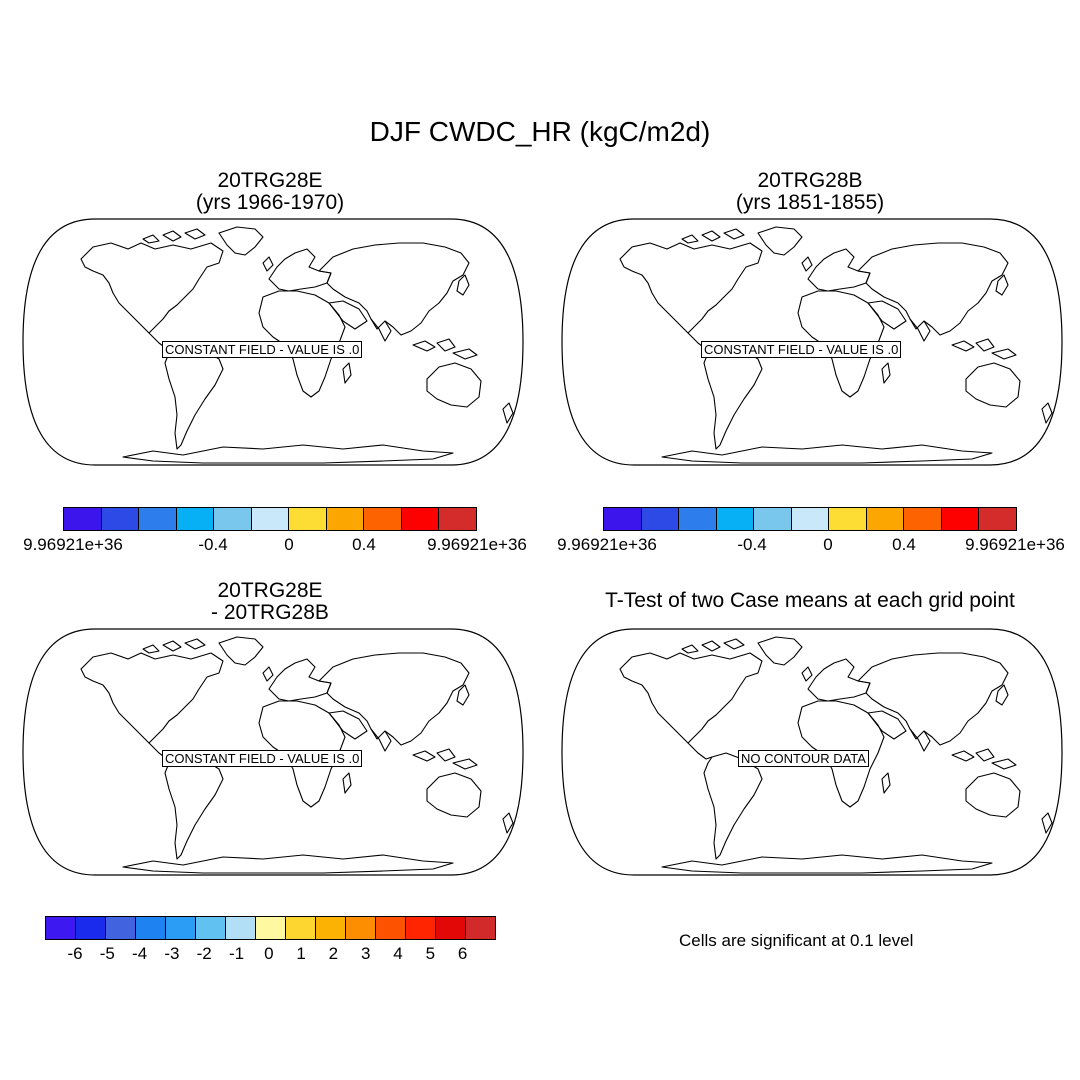 The height and width of the screenshot is (1080, 1080). I want to click on panel-1-title-line2: (yrs 1966-1970), so click(270, 202).